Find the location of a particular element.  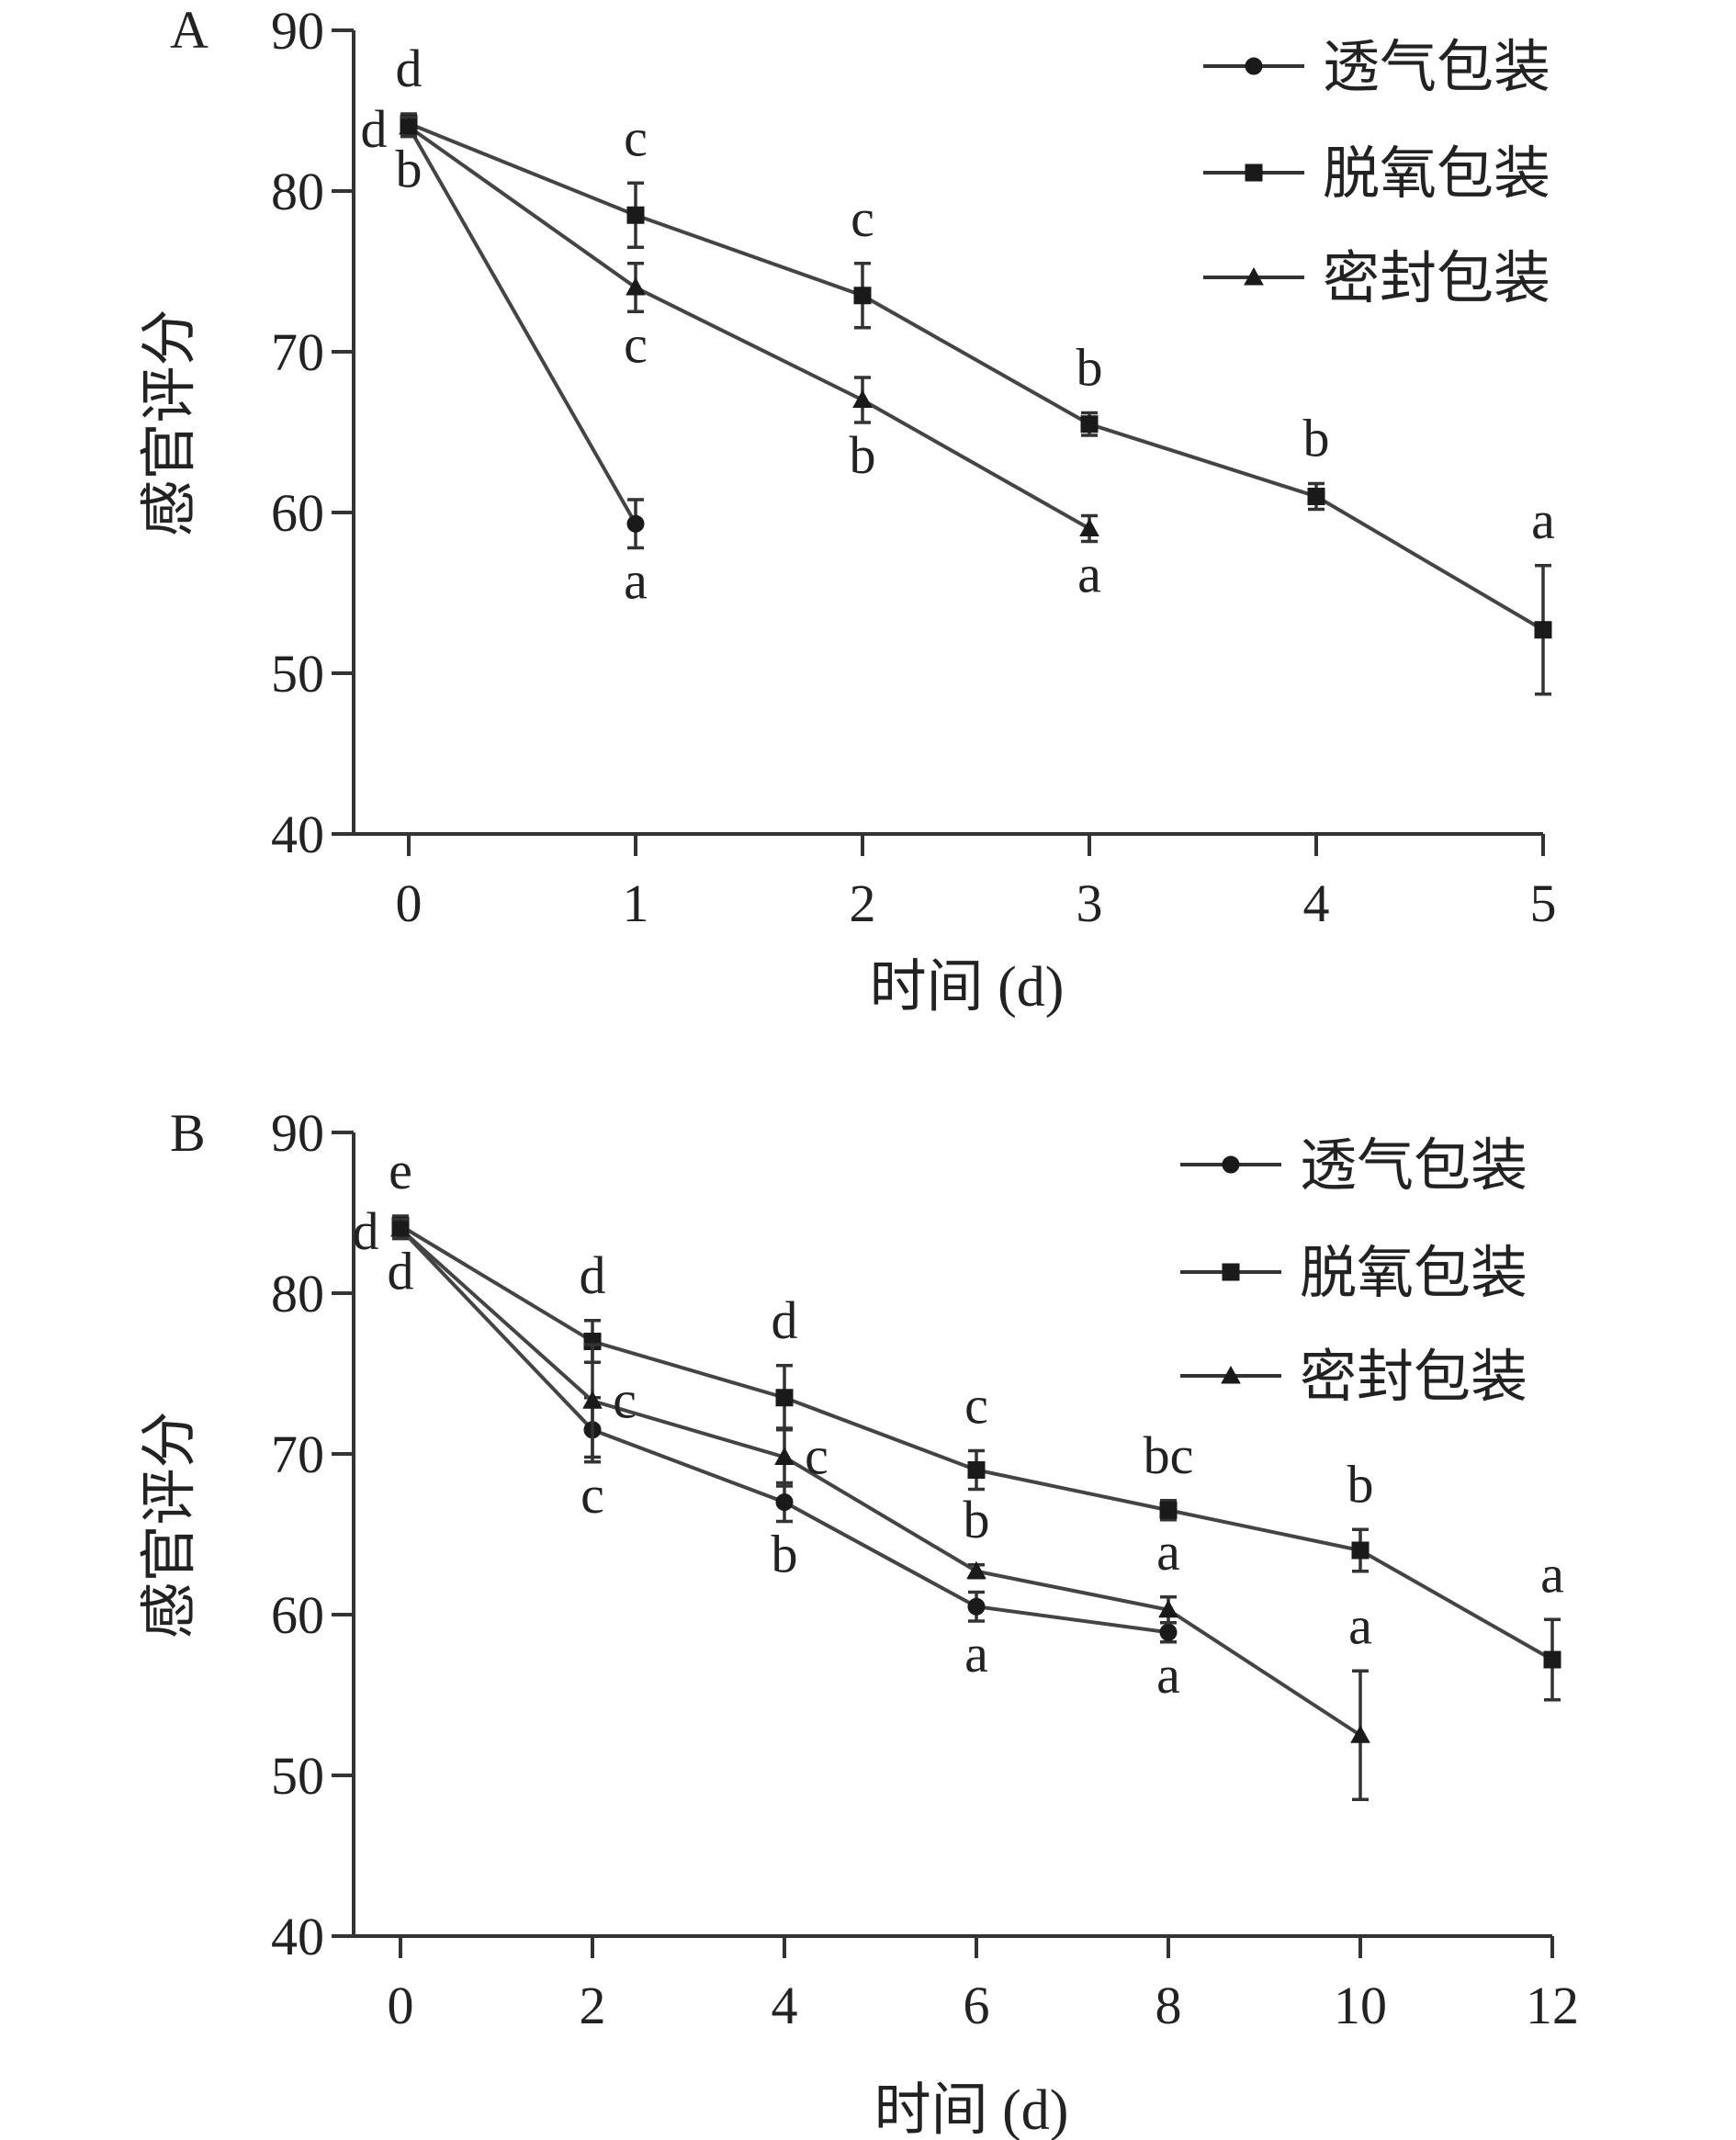

x-tick-label: 12 is located at coordinates (1552, 2005).